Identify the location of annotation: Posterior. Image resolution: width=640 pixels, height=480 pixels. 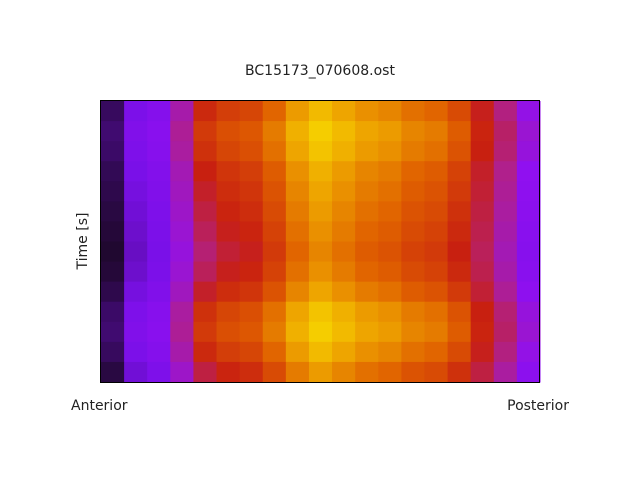
(538, 406).